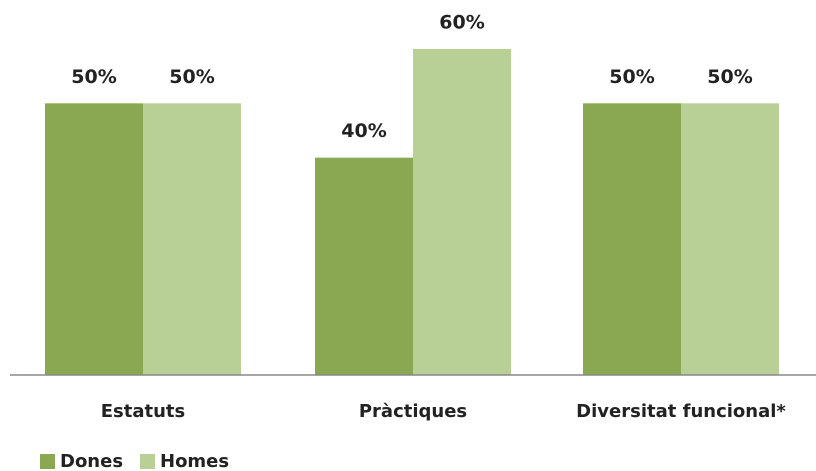 Image resolution: width=816 pixels, height=471 pixels. What do you see at coordinates (194, 461) in the screenshot?
I see `legend-label: Homes` at bounding box center [194, 461].